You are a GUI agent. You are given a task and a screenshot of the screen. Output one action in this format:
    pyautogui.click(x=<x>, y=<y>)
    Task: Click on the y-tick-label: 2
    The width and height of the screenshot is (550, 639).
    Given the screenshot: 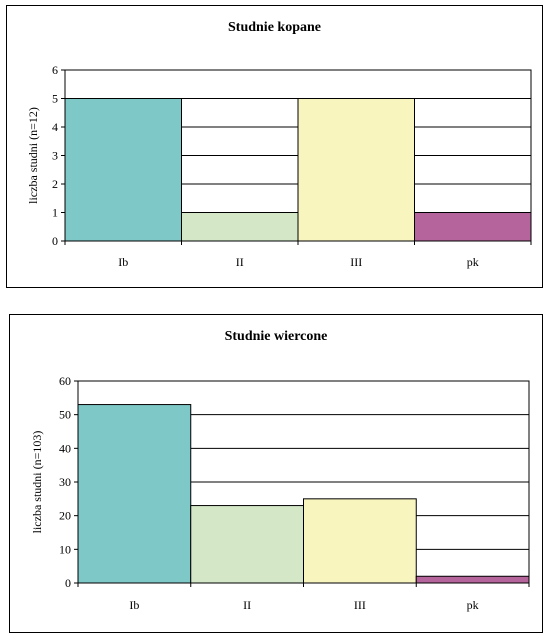 What is the action you would take?
    pyautogui.click(x=55, y=184)
    